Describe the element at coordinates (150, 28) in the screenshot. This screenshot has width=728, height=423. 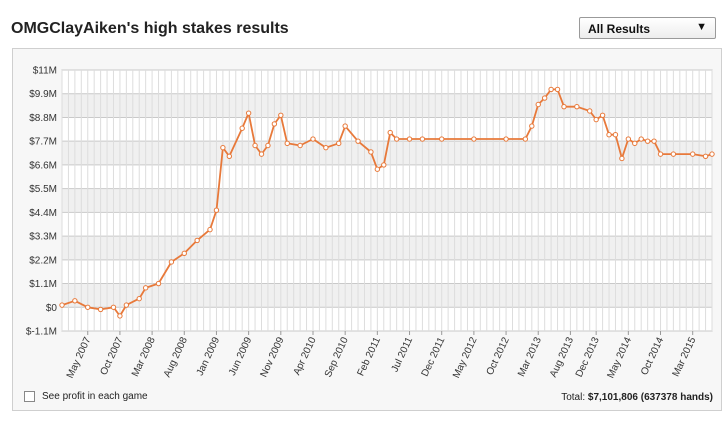
I see `page-title: OMGClayAiken's high stakes results` at that location.